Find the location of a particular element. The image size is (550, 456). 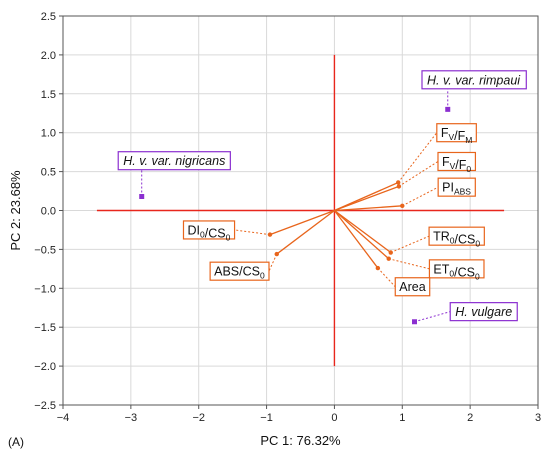

loading-label: PIABS is located at coordinates (456, 189).